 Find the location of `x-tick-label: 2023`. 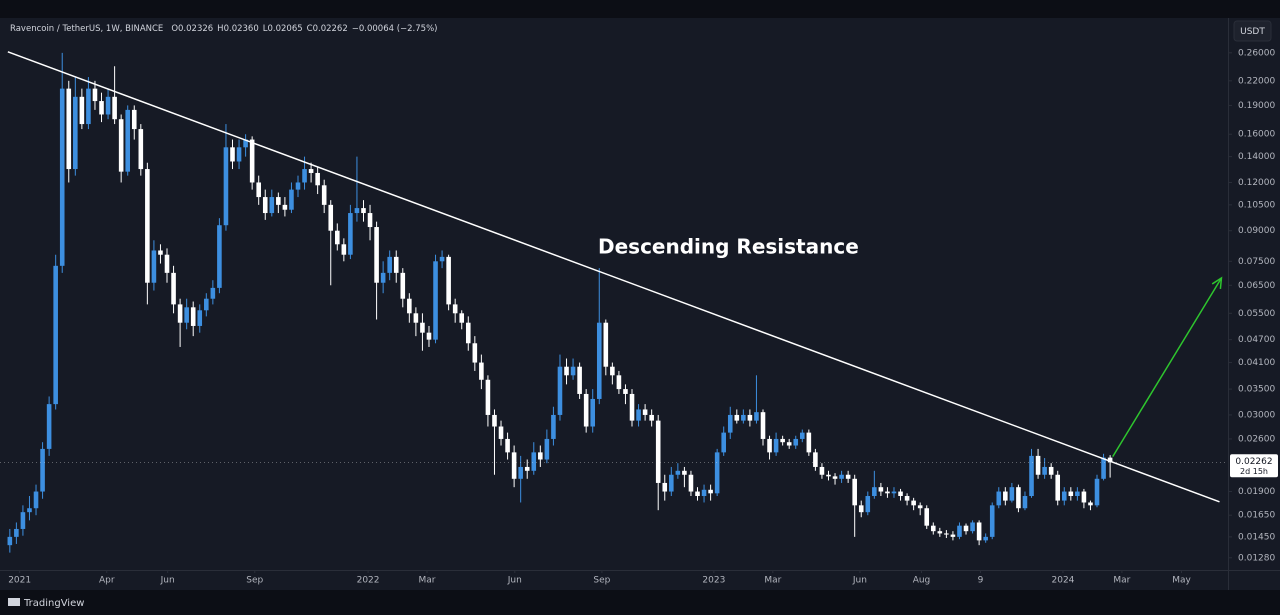

x-tick-label: 2023 is located at coordinates (713, 581).